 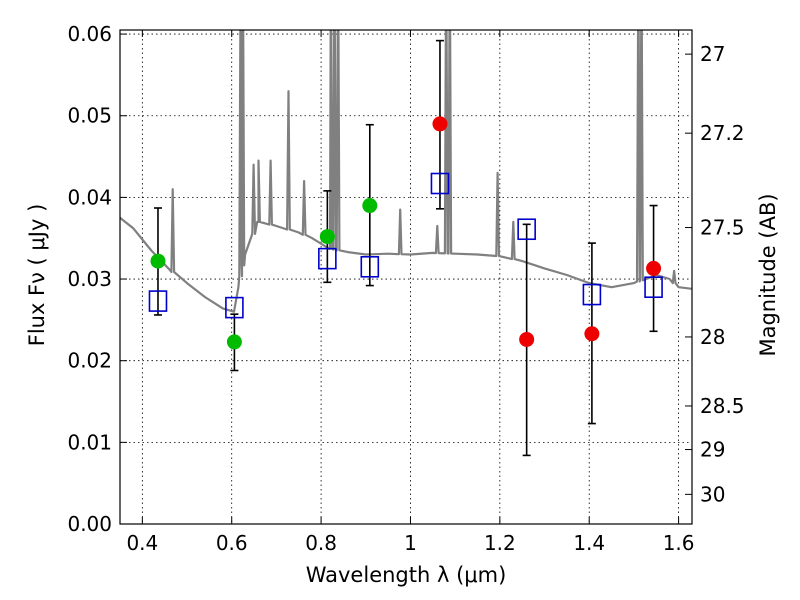 What do you see at coordinates (89, 116) in the screenshot?
I see `y-tick-label: 0.05` at bounding box center [89, 116].